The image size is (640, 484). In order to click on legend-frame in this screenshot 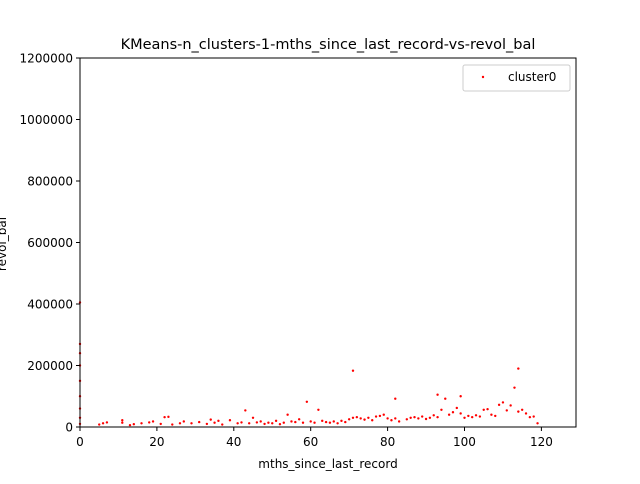, I will do `click(516, 78)`.